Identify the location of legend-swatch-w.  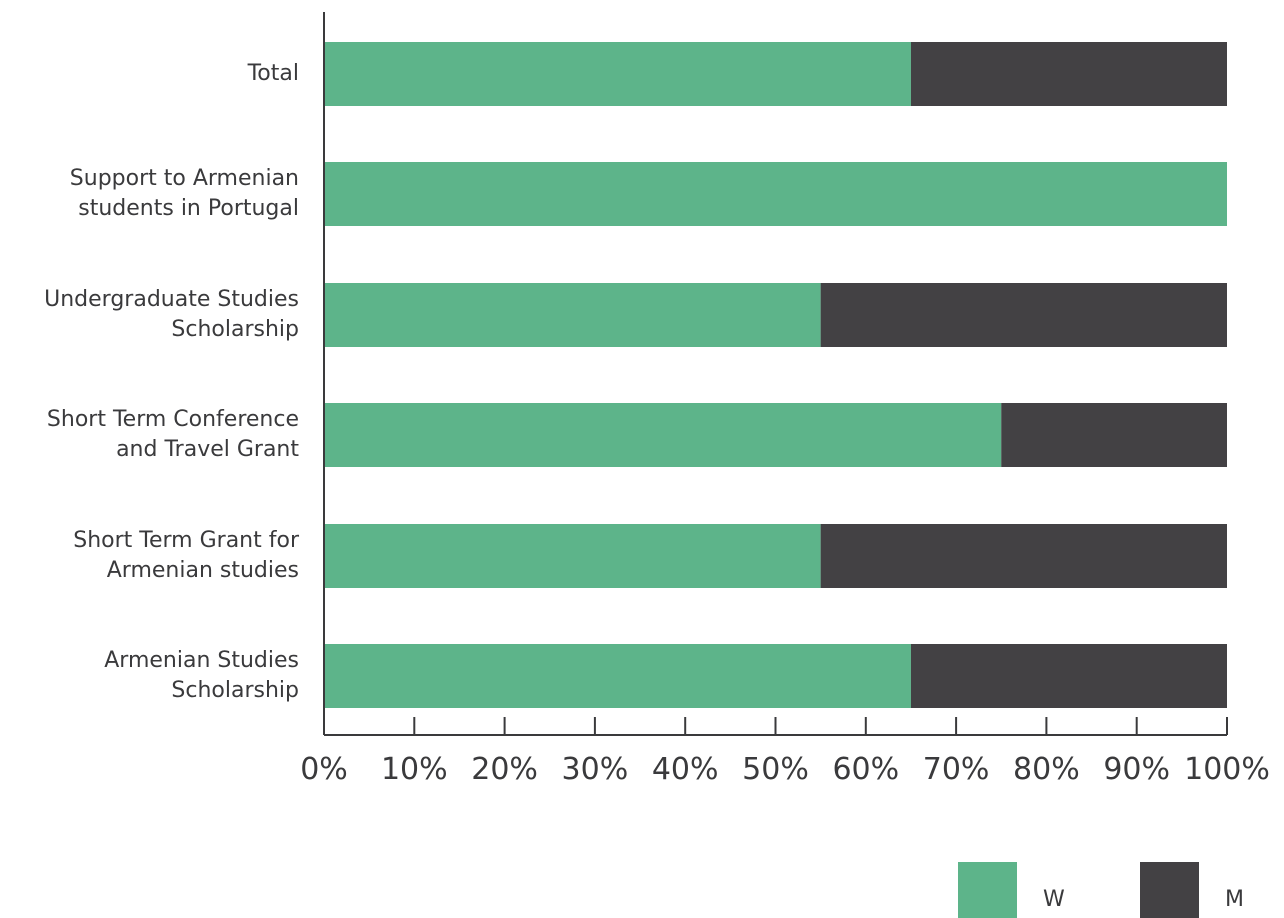
(987, 890).